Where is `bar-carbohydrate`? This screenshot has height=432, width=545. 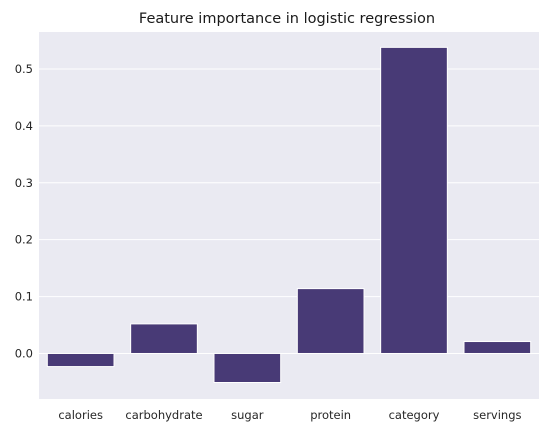 bar-carbohydrate is located at coordinates (164, 338).